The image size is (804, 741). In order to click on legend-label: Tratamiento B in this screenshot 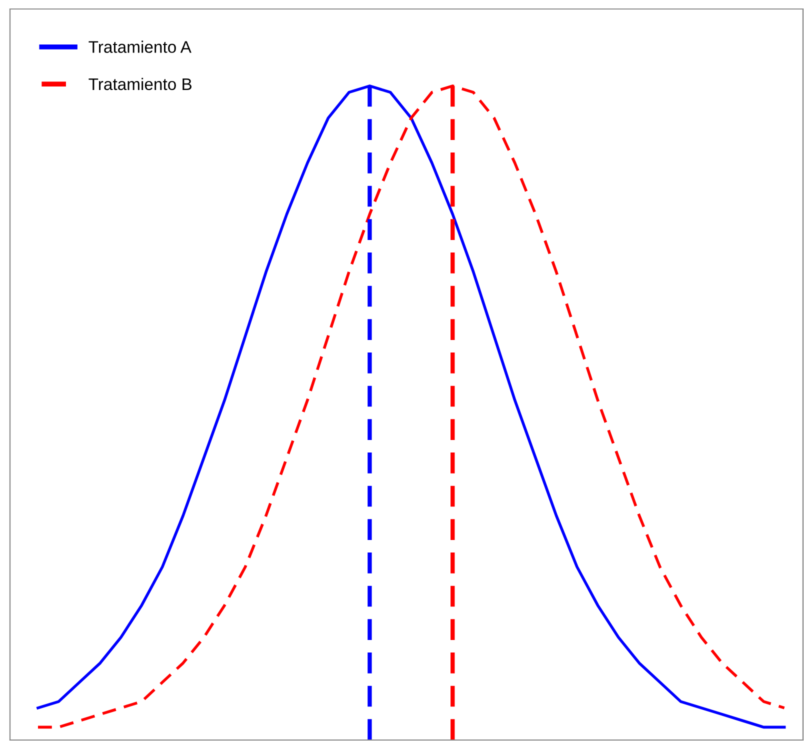, I will do `click(140, 84)`.